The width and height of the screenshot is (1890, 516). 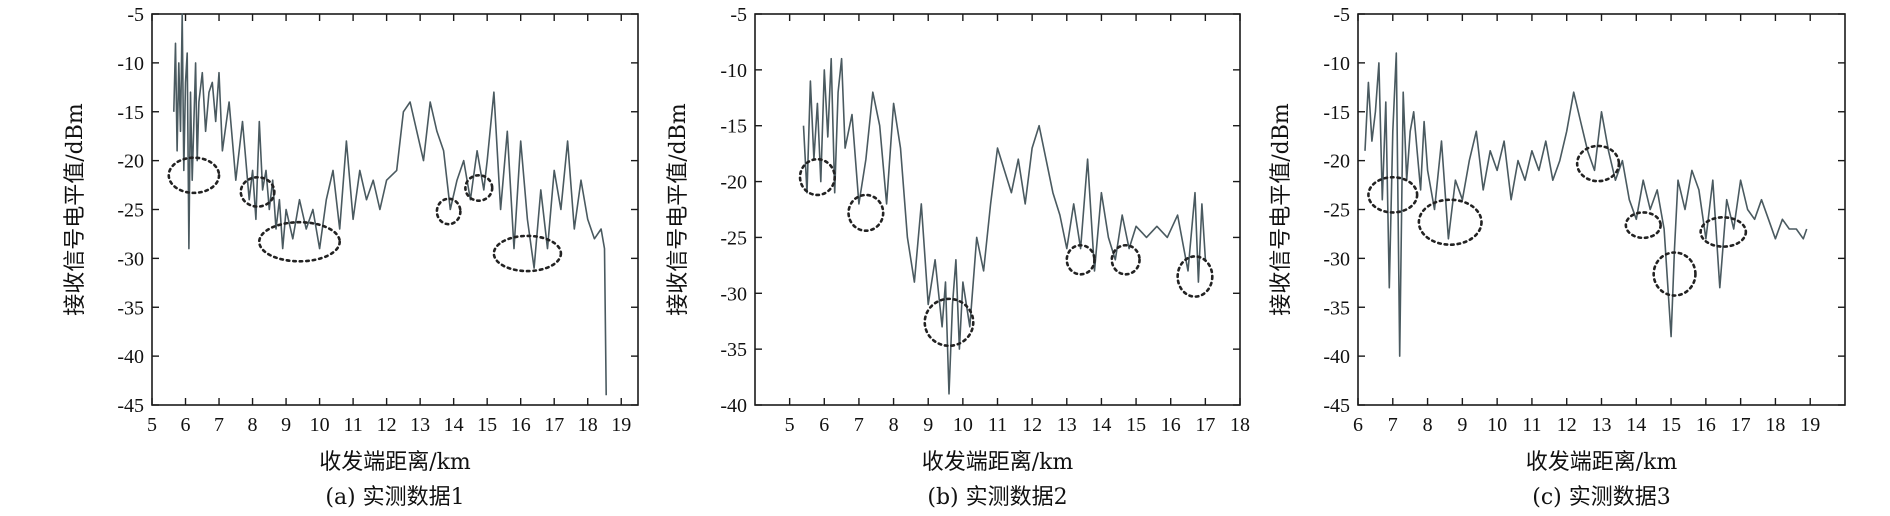 I want to click on x-tick-label: 13, so click(x=420, y=425).